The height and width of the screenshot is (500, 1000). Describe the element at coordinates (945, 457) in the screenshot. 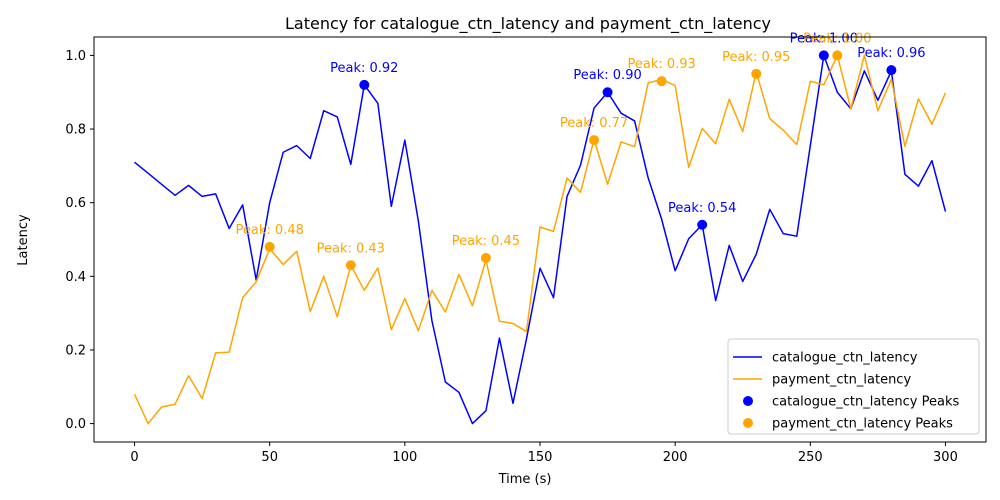

I see `x-tick-label: 300` at that location.